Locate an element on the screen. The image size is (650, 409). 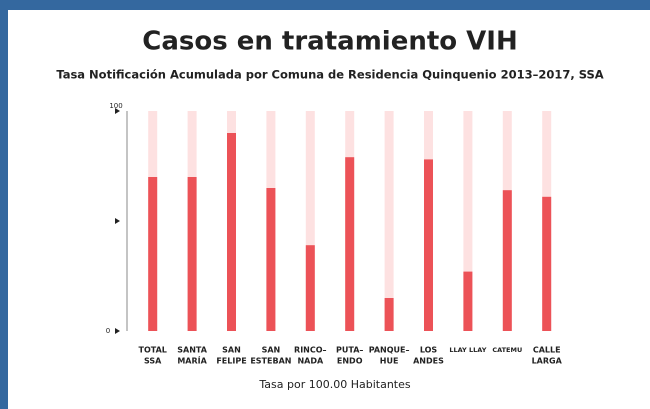
x-tick-label: ANDES is located at coordinates (428, 361).